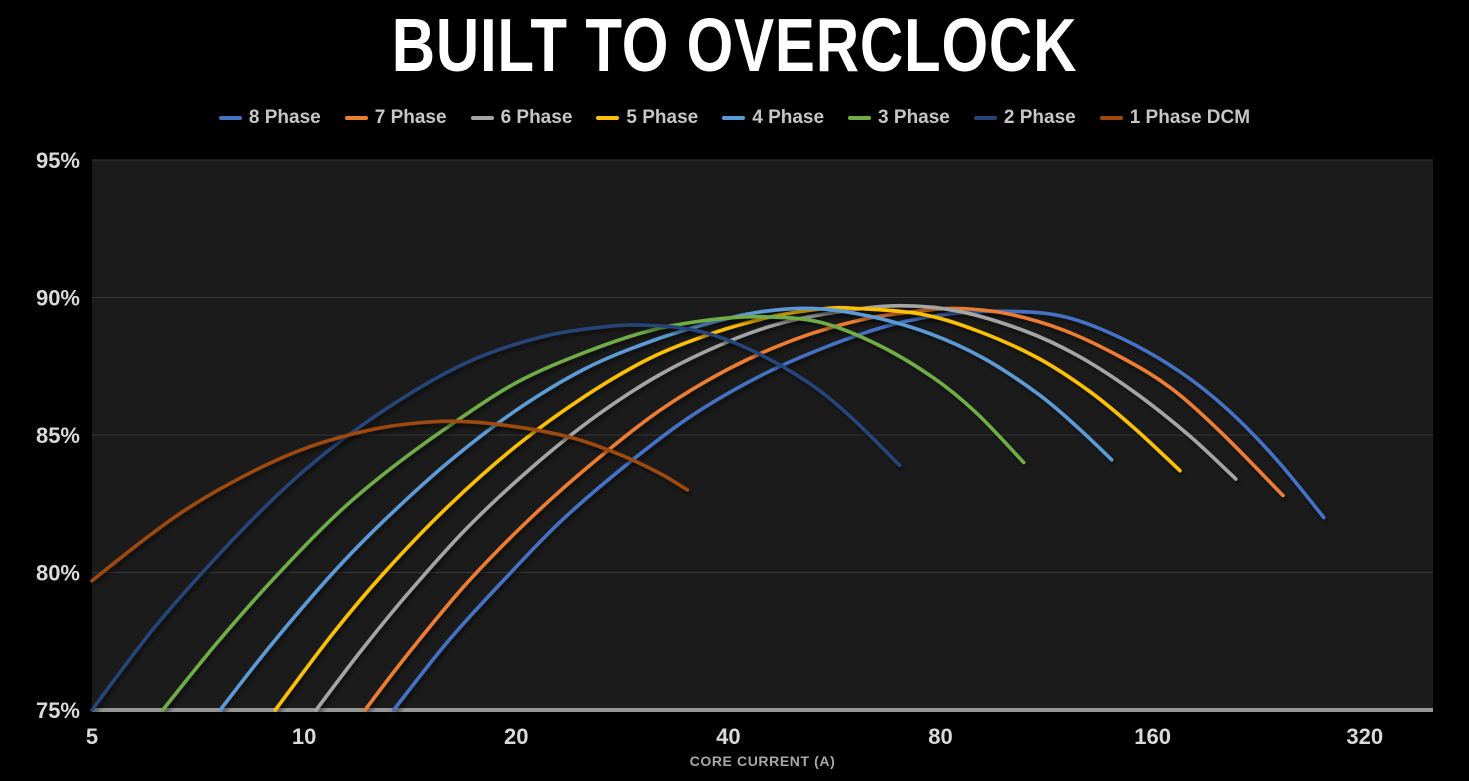 This screenshot has height=781, width=1469. What do you see at coordinates (608, 118) in the screenshot?
I see `legend-swatch-5-phase` at bounding box center [608, 118].